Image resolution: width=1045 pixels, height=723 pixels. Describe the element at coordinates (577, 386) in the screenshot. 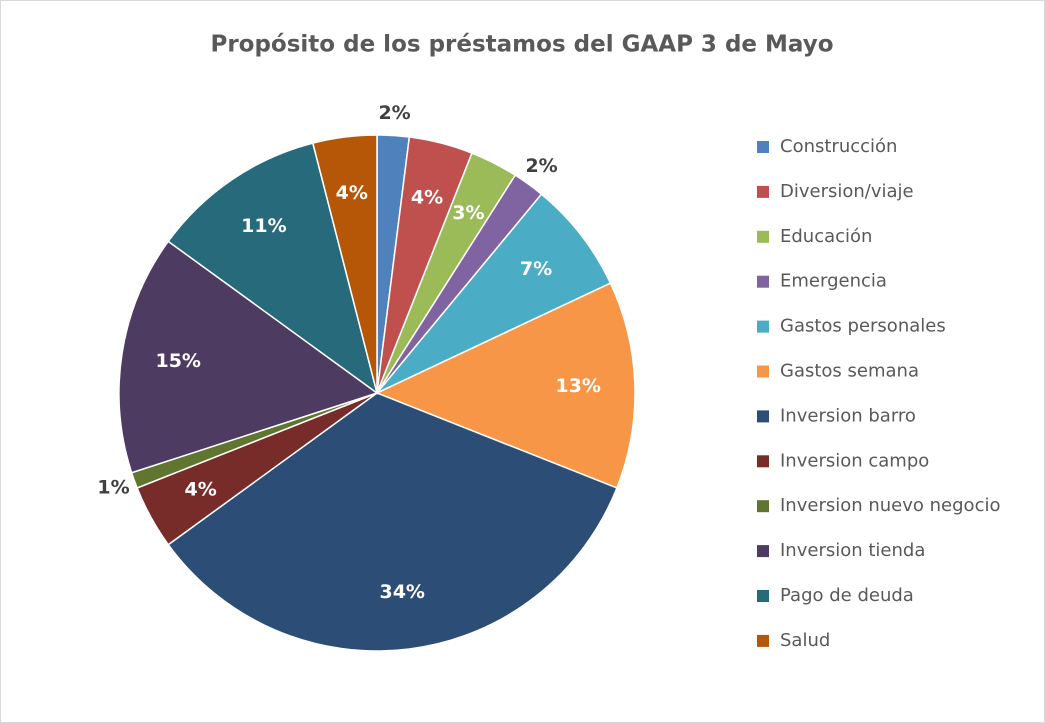

I see `data-label: 13%` at that location.